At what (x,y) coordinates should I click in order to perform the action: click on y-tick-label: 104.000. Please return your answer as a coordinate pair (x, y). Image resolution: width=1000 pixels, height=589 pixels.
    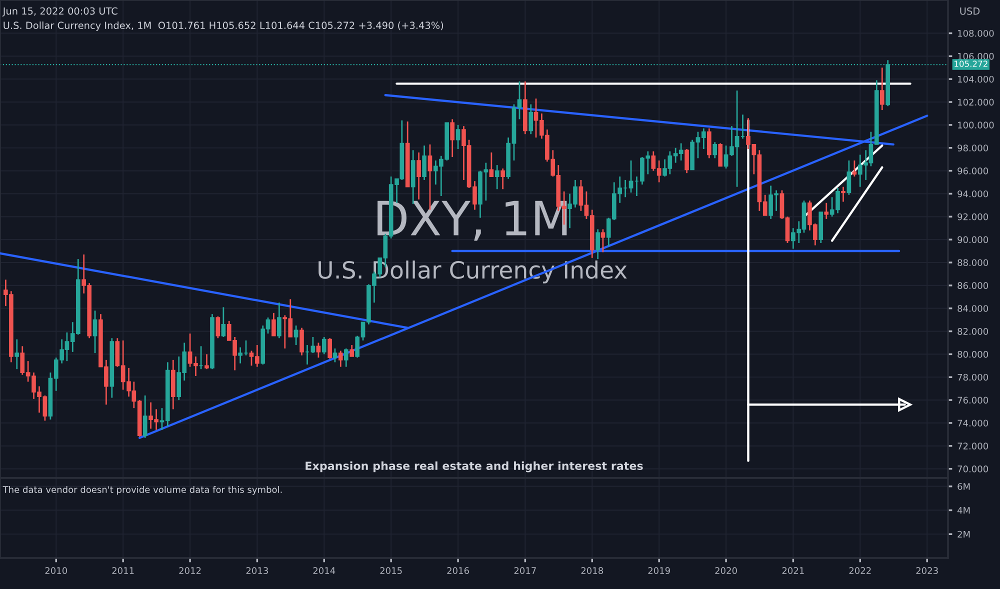
    Looking at the image, I should click on (976, 79).